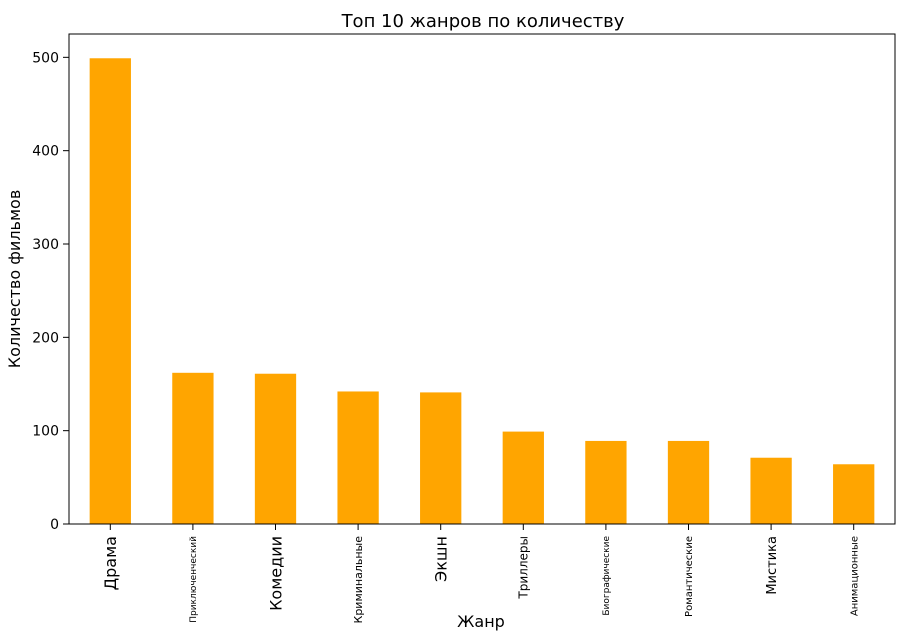  I want to click on y-tick-label: 400, so click(45, 152).